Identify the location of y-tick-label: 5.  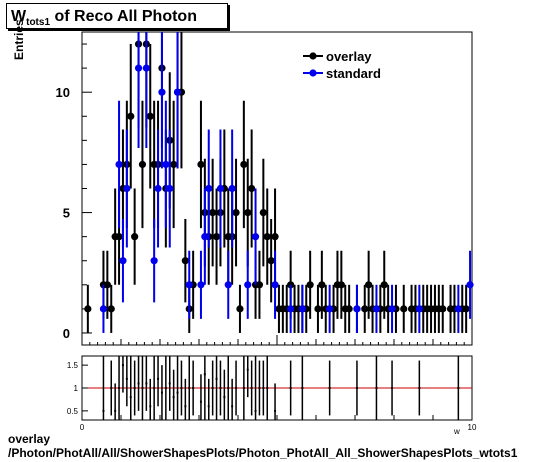
(66, 213).